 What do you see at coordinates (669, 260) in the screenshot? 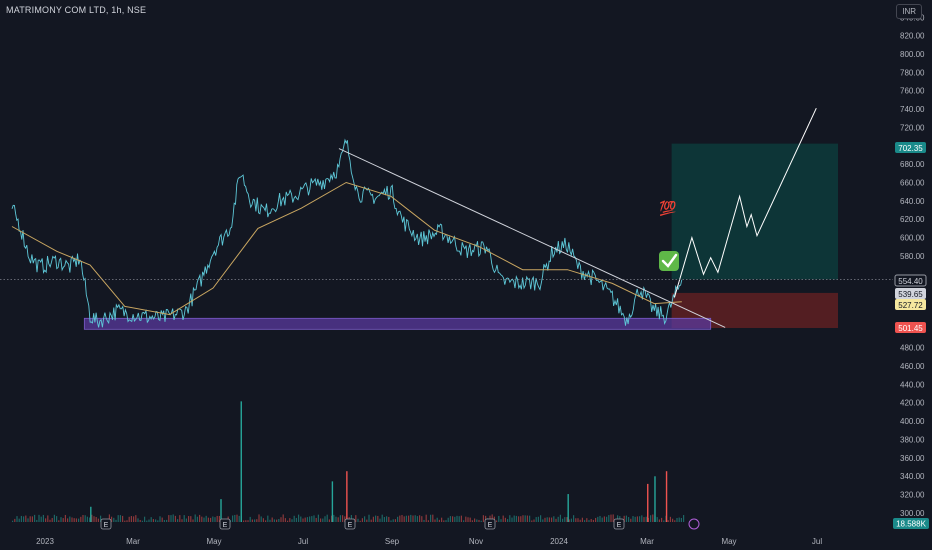
I see `check-icon` at bounding box center [669, 260].